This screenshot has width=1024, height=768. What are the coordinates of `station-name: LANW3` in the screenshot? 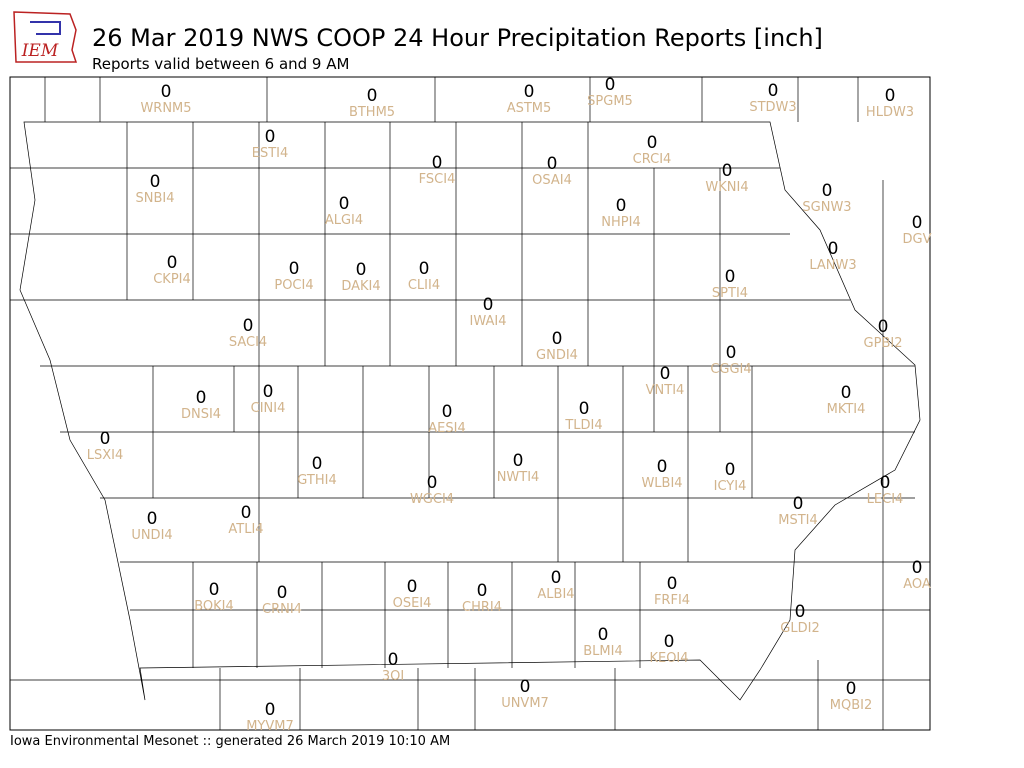 It's located at (832, 265).